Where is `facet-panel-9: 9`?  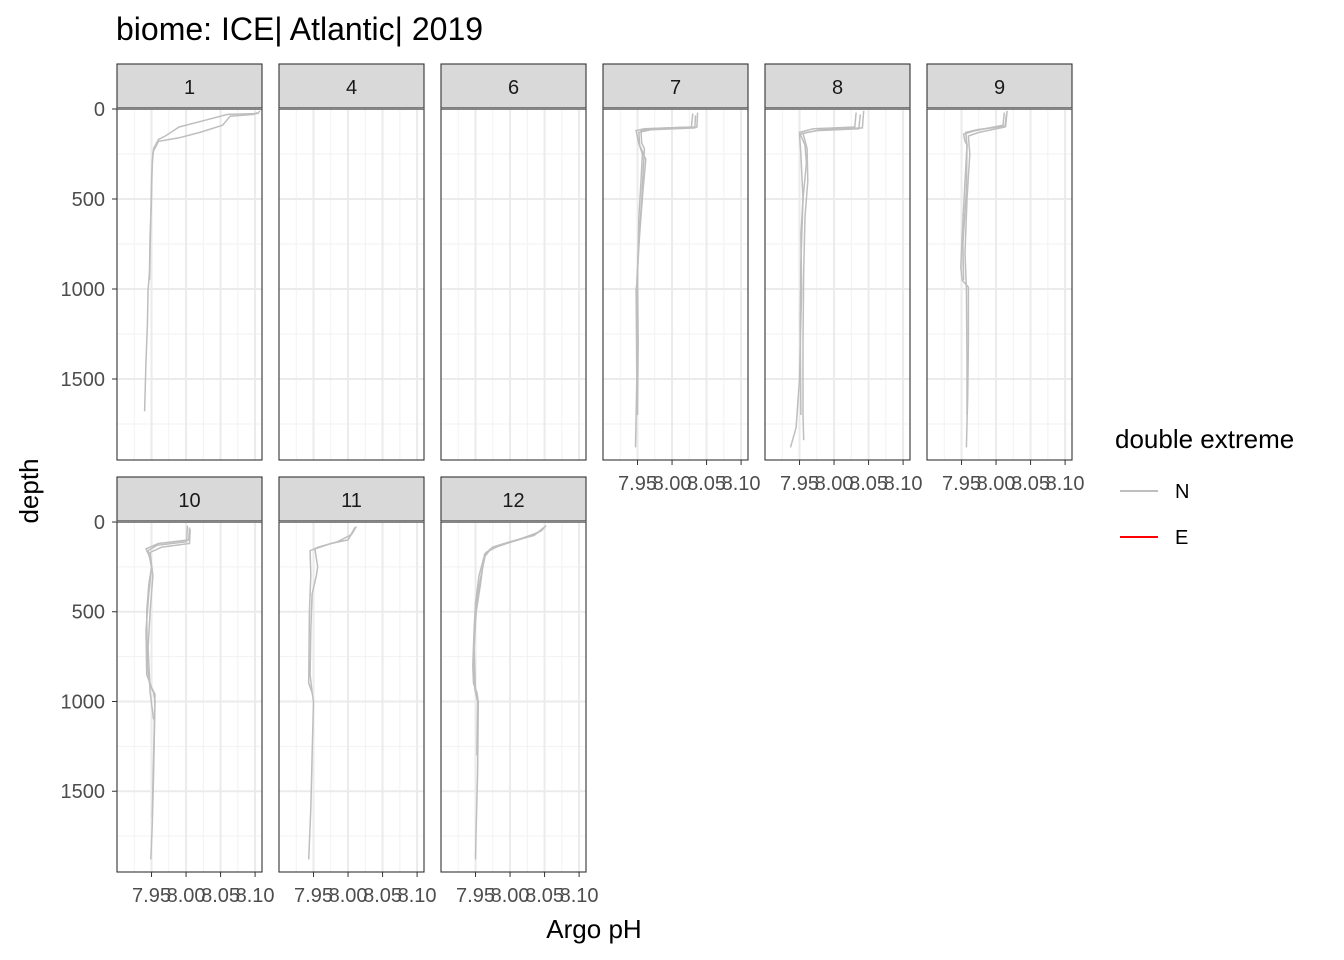
facet-panel-9: 9 is located at coordinates (999, 262).